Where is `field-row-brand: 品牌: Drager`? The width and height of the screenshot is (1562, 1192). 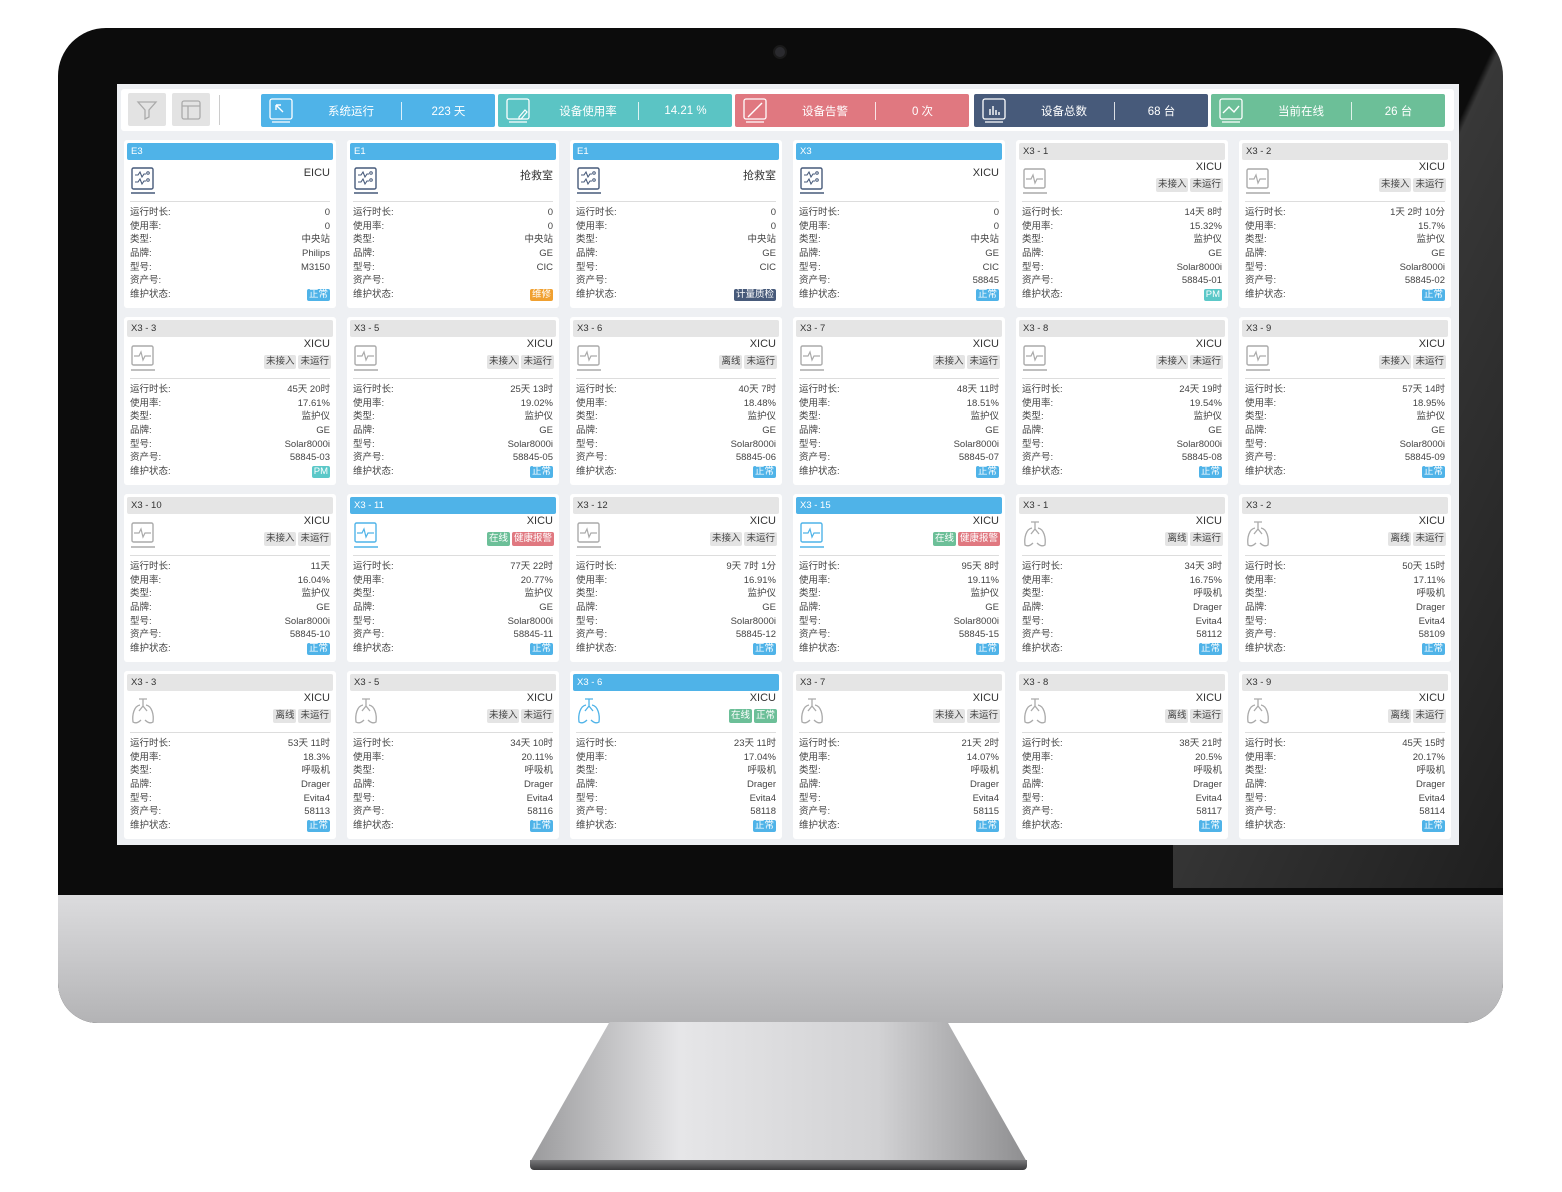 field-row-brand: 品牌: Drager is located at coordinates (1345, 608).